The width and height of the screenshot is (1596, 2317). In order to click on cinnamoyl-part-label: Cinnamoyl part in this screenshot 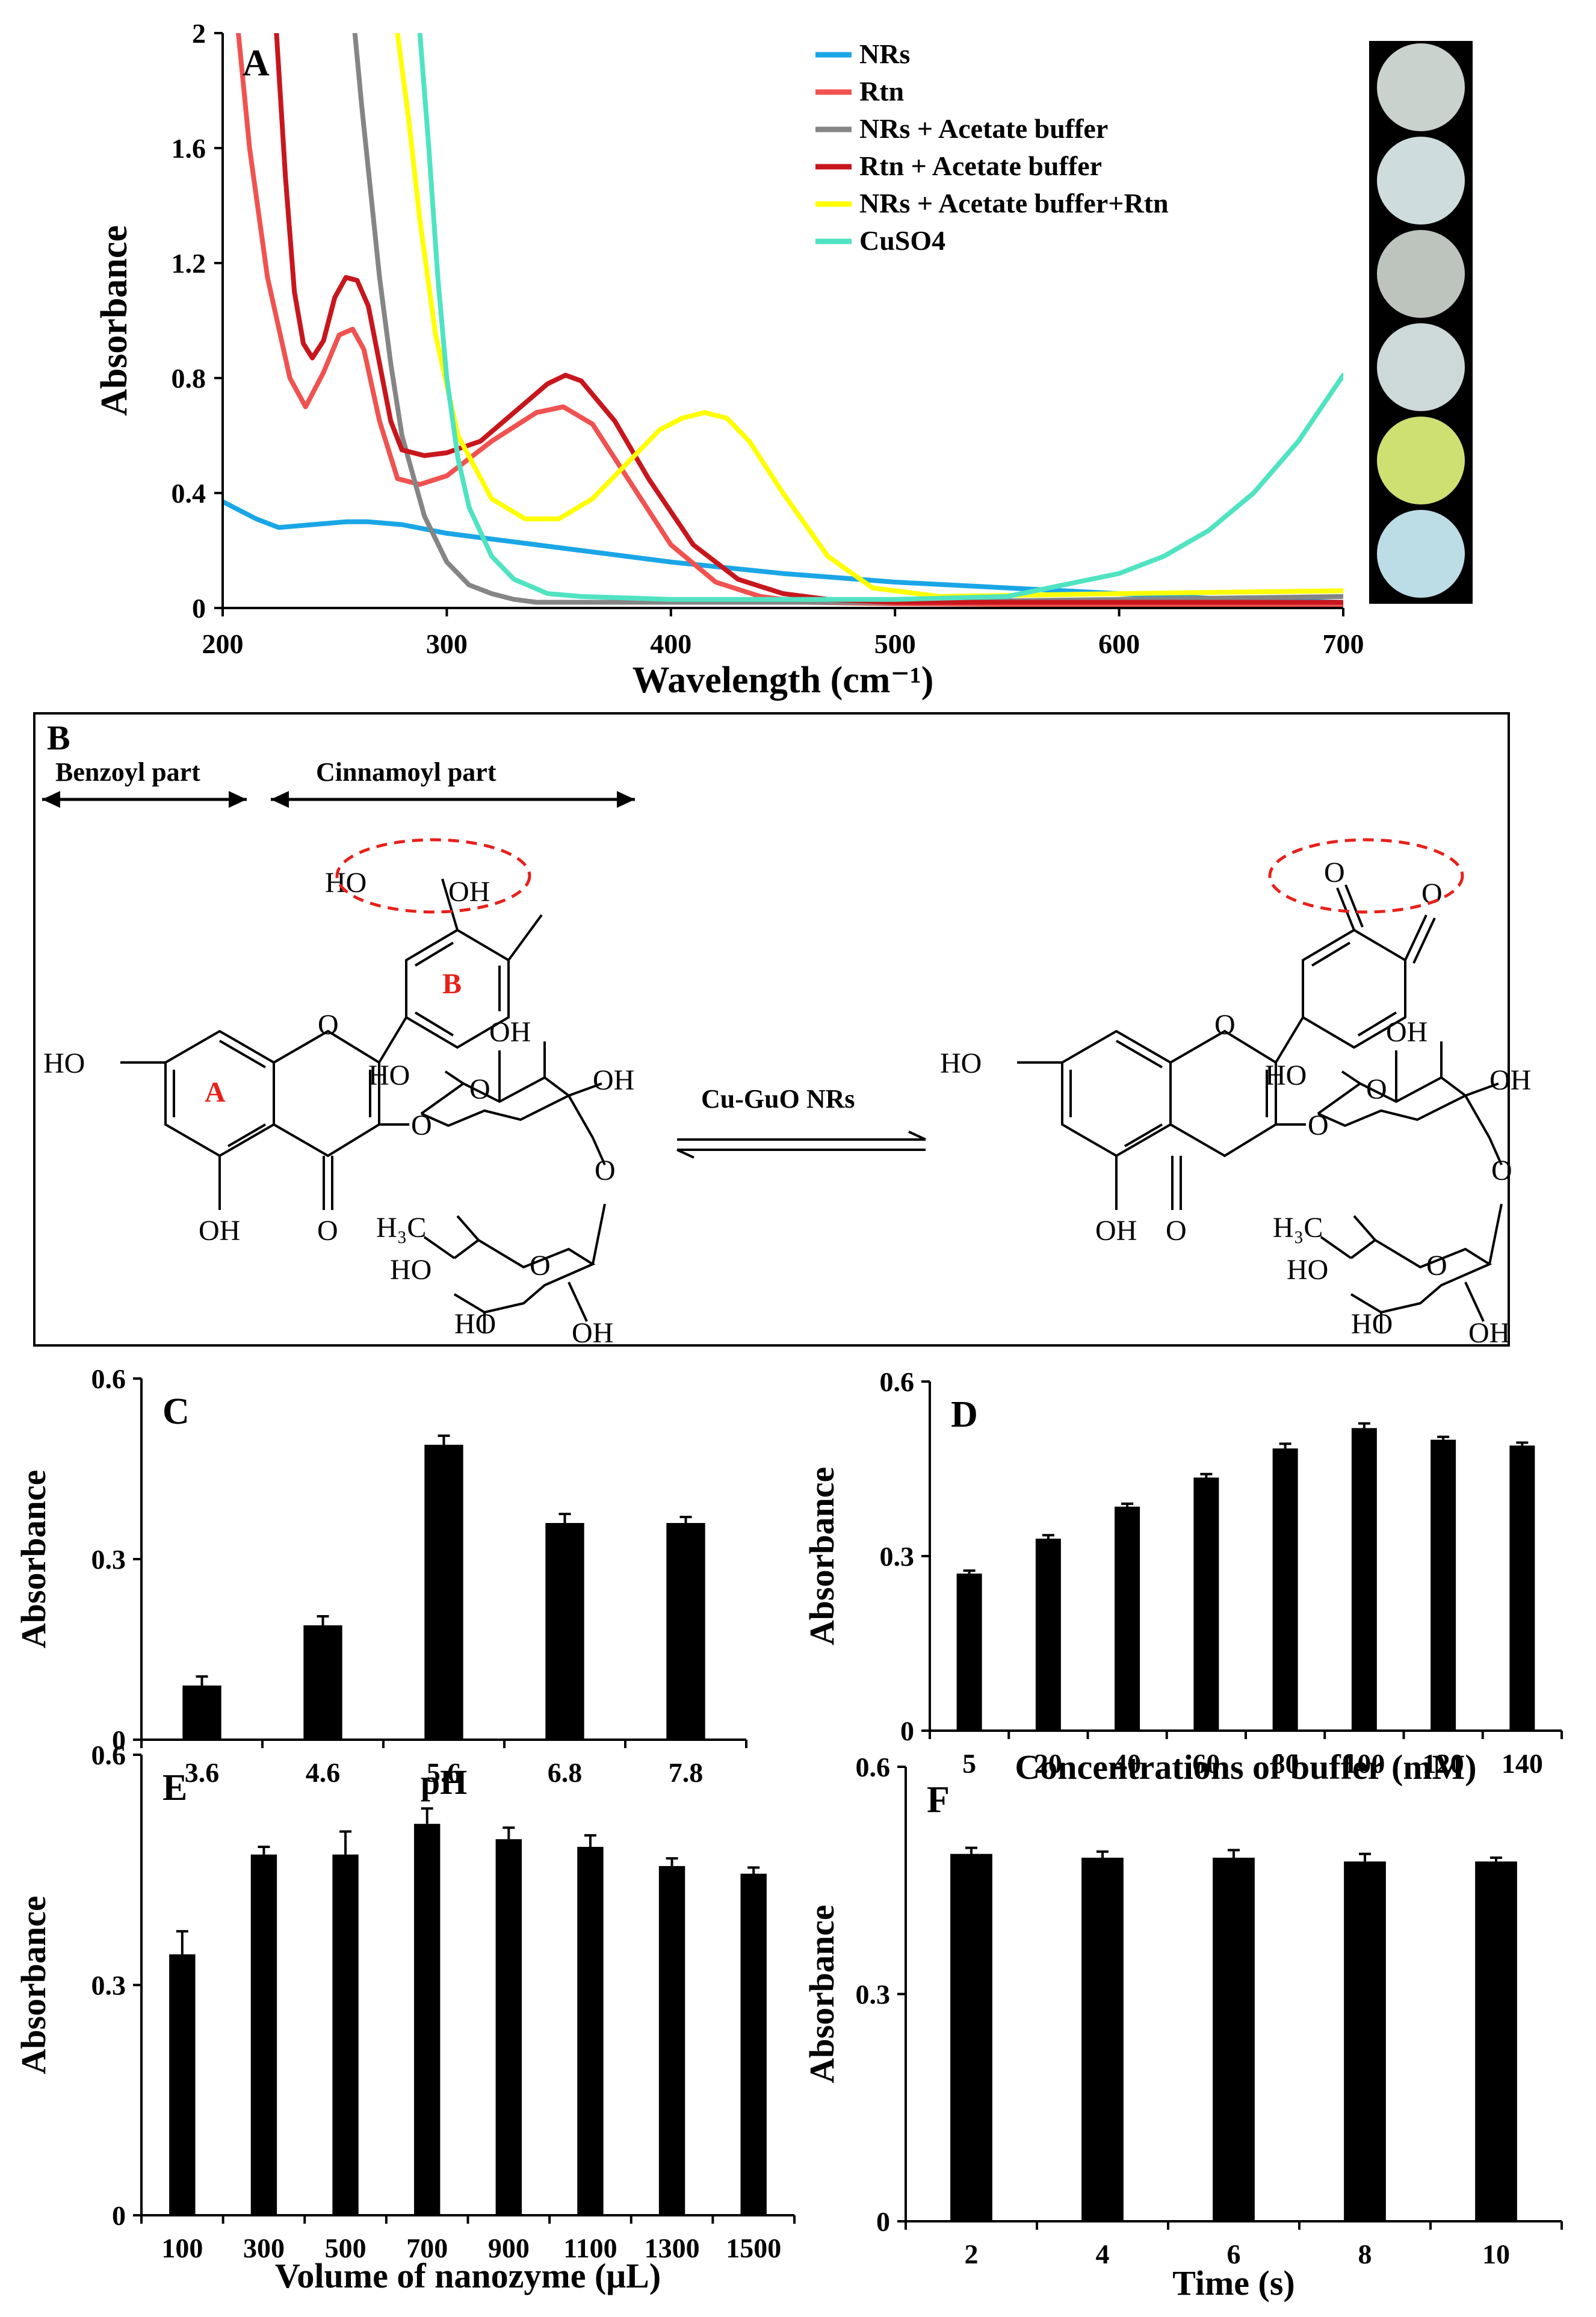, I will do `click(406, 772)`.